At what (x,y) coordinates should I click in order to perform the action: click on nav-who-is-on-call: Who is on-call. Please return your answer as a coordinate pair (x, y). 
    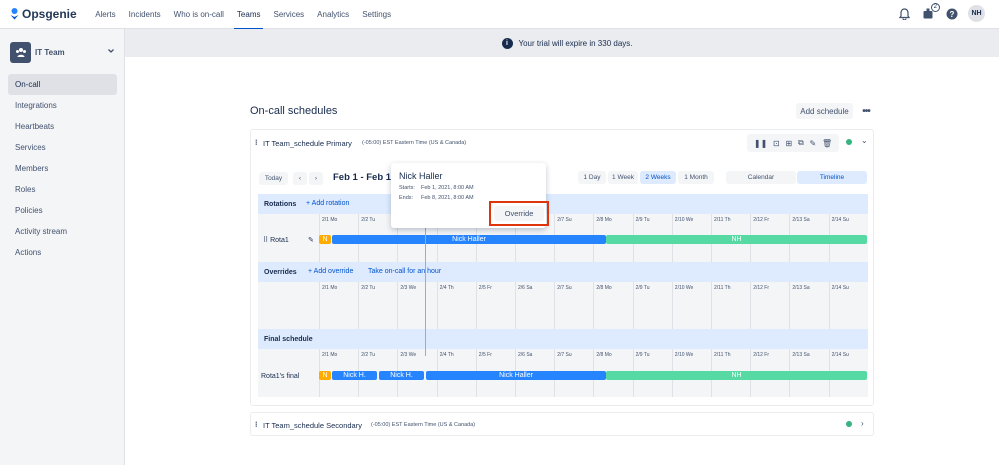
    Looking at the image, I should click on (198, 14).